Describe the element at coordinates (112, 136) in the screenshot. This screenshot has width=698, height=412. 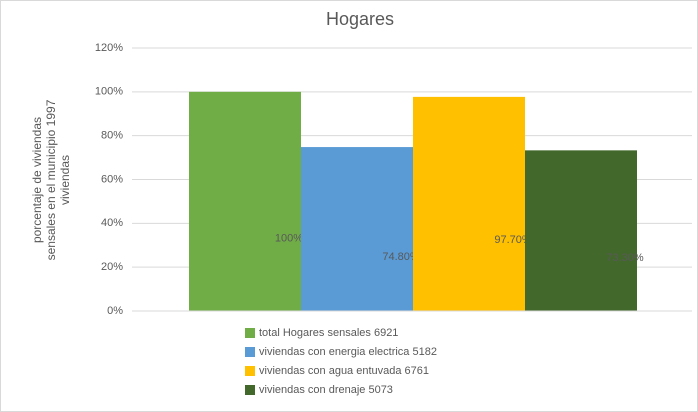
I see `y-tick-label: 80%` at that location.